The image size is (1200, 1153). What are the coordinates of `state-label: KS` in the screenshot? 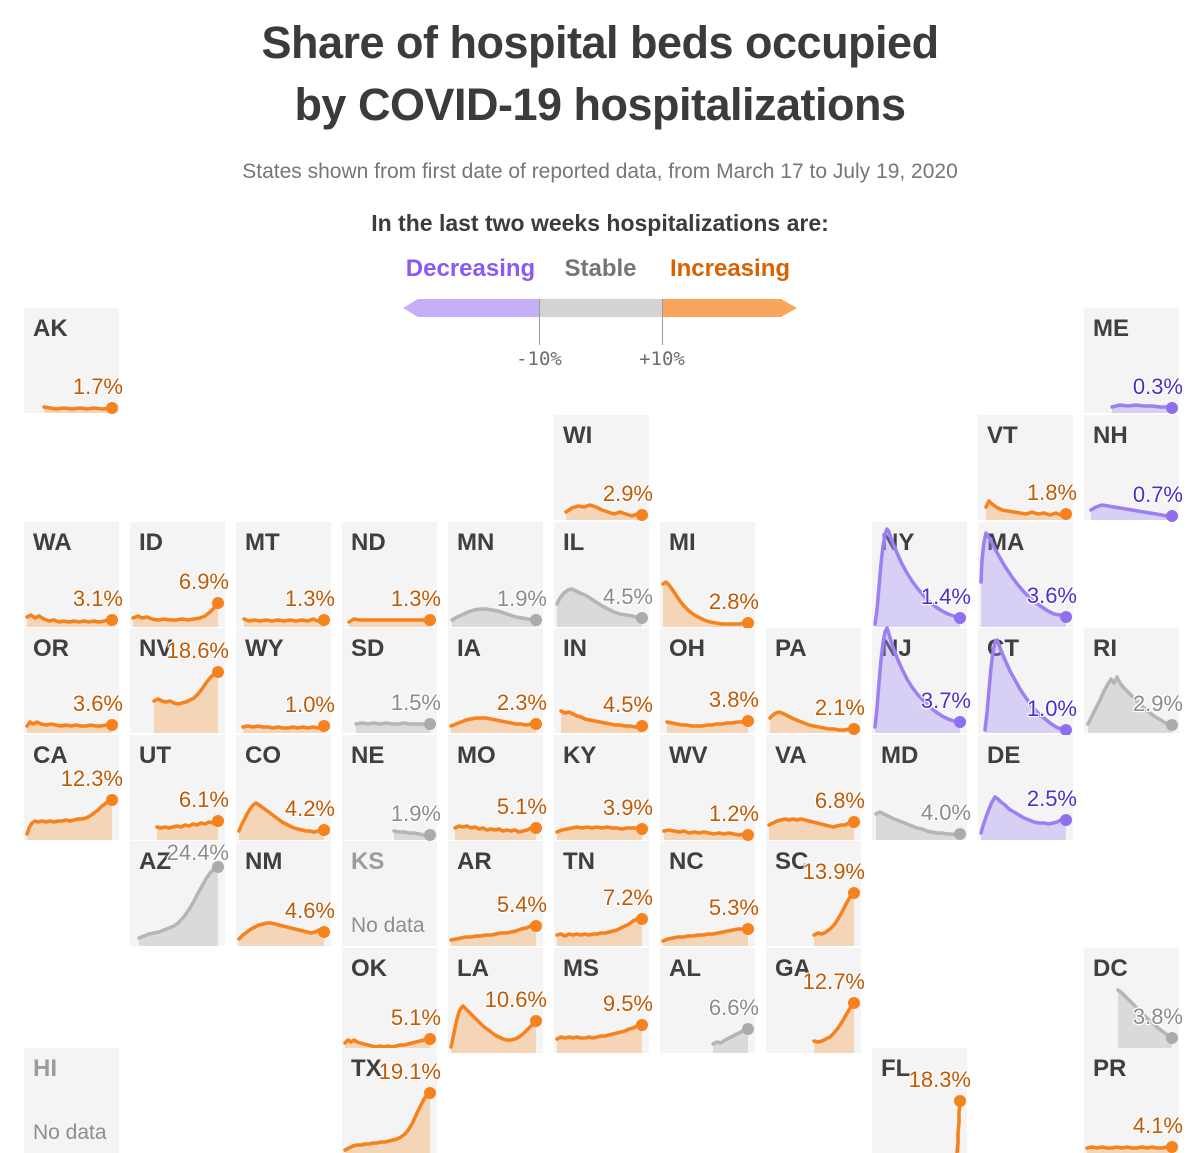 It's located at (368, 861).